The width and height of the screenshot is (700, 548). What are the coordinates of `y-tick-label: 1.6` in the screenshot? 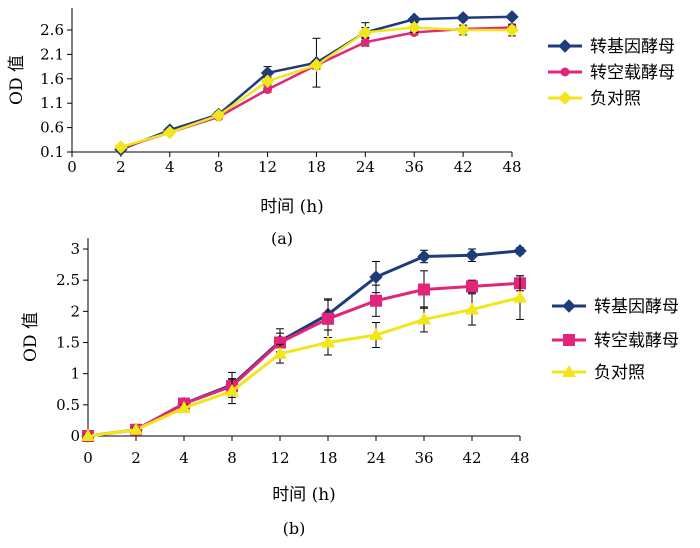 It's located at (52, 79).